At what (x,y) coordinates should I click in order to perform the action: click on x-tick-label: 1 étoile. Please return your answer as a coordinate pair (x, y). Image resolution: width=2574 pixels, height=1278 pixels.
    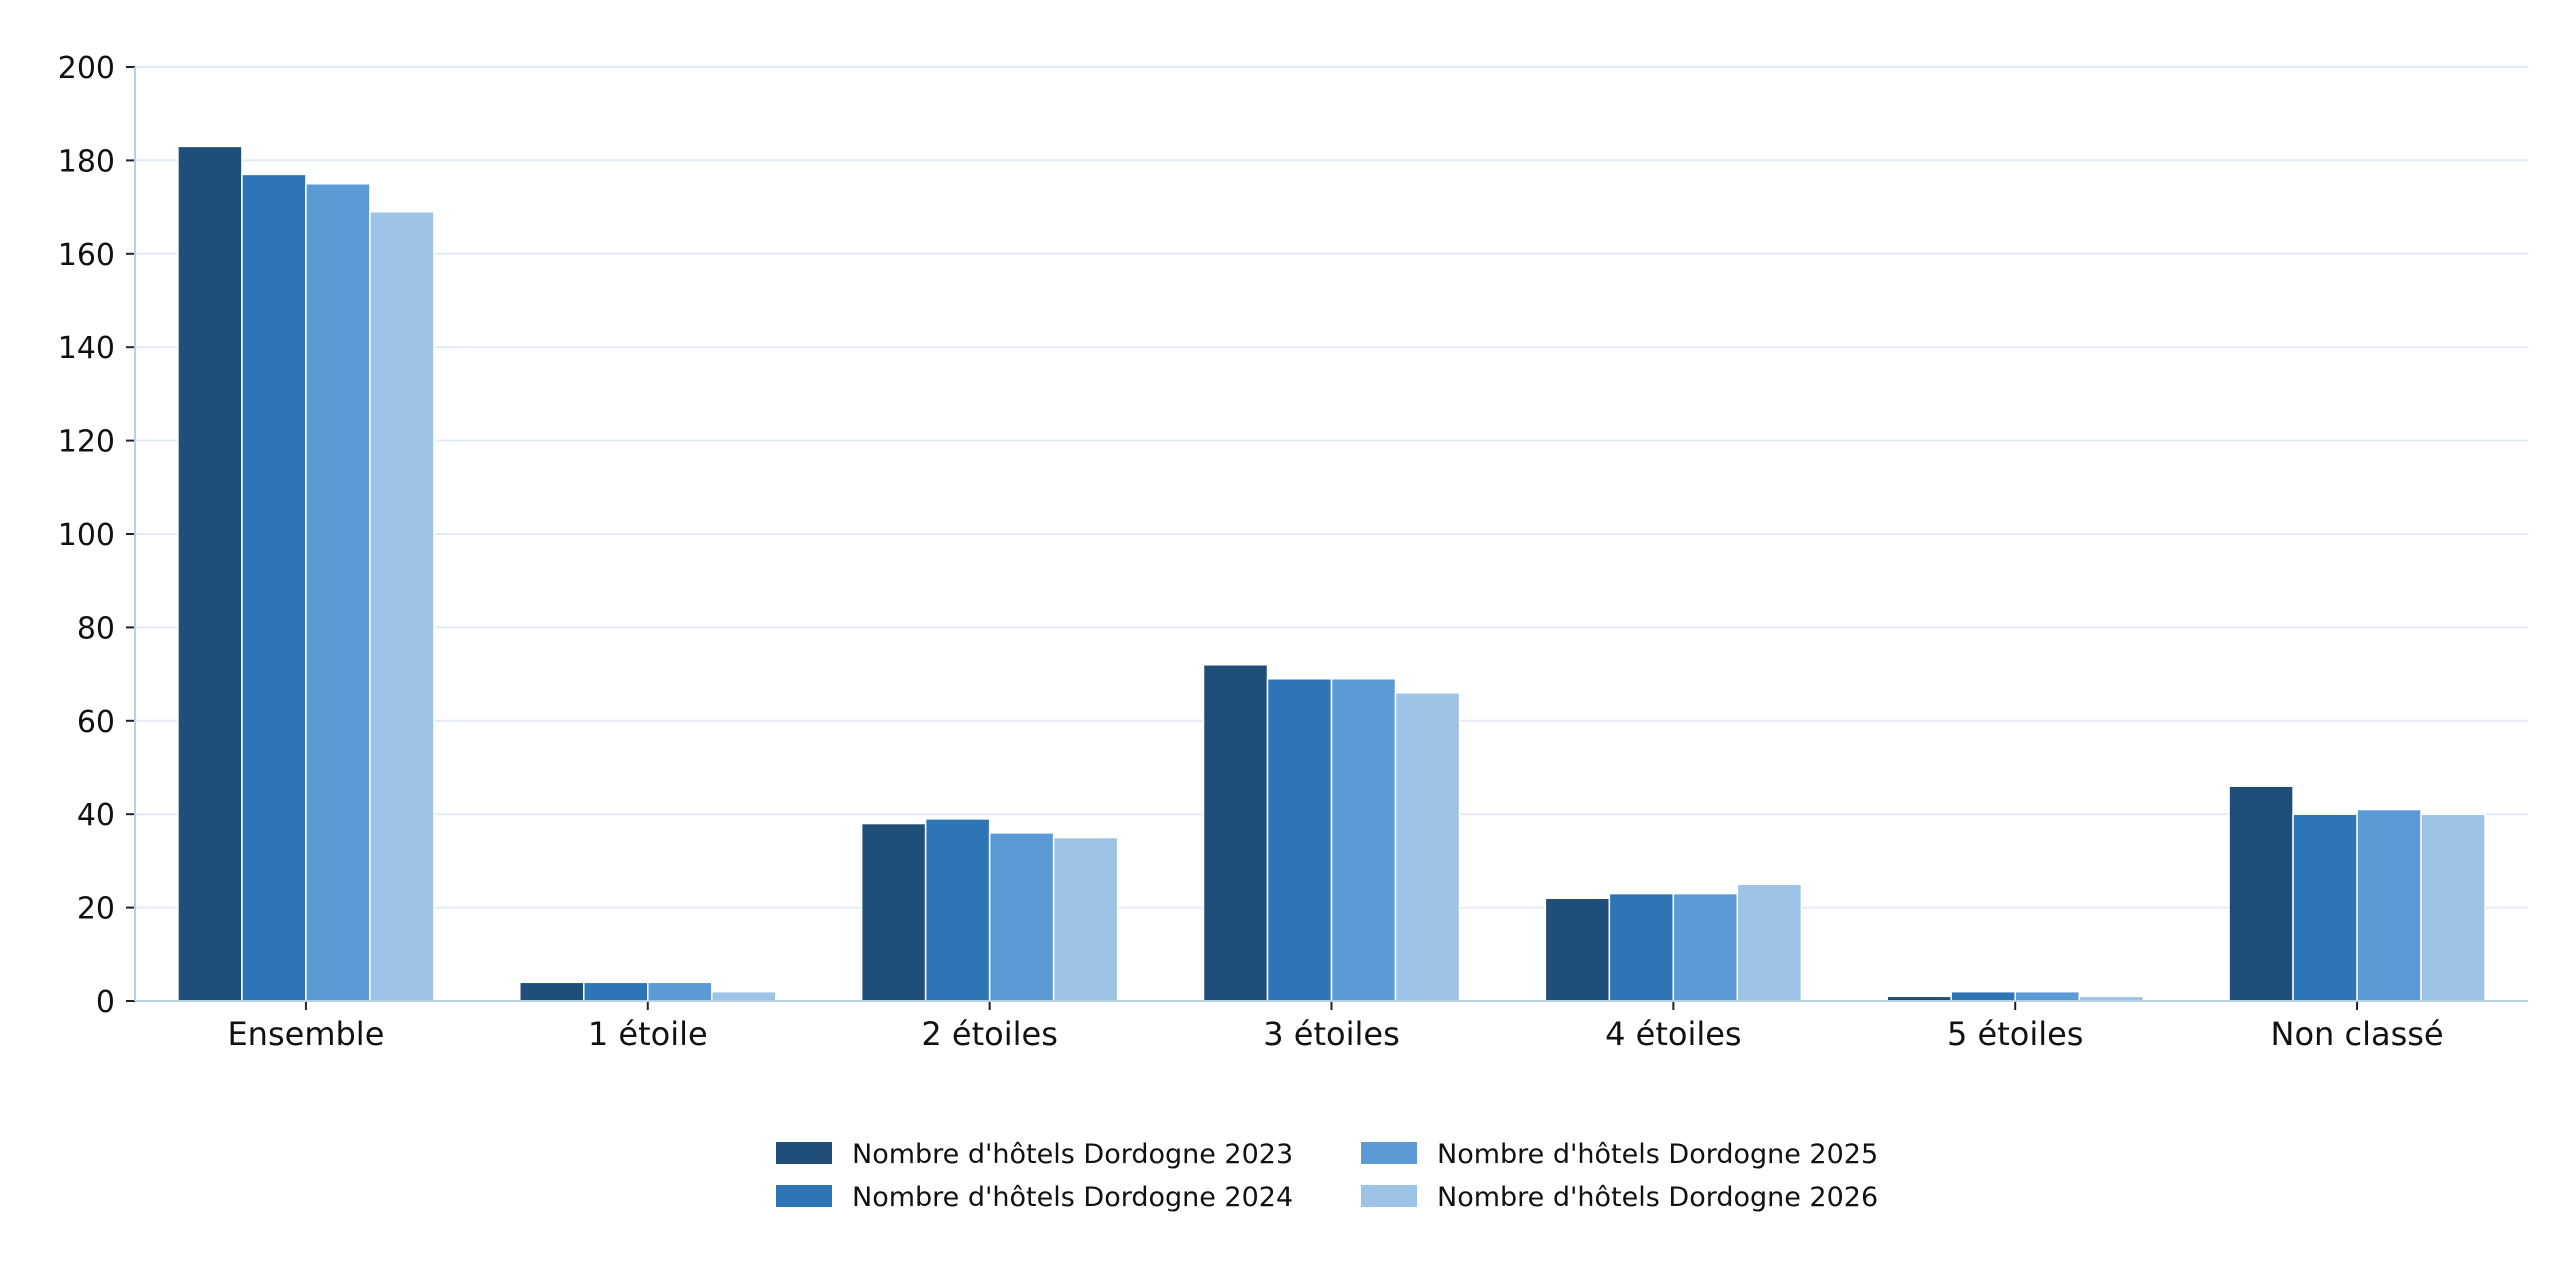
    Looking at the image, I should click on (648, 1034).